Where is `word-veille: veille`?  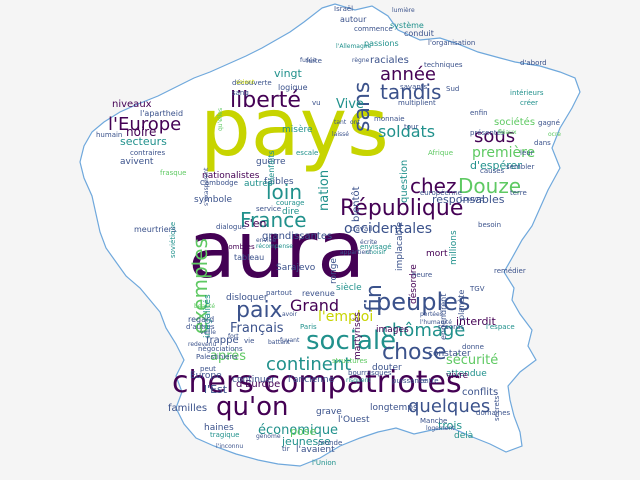 word-veille: veille is located at coordinates (208, 332).